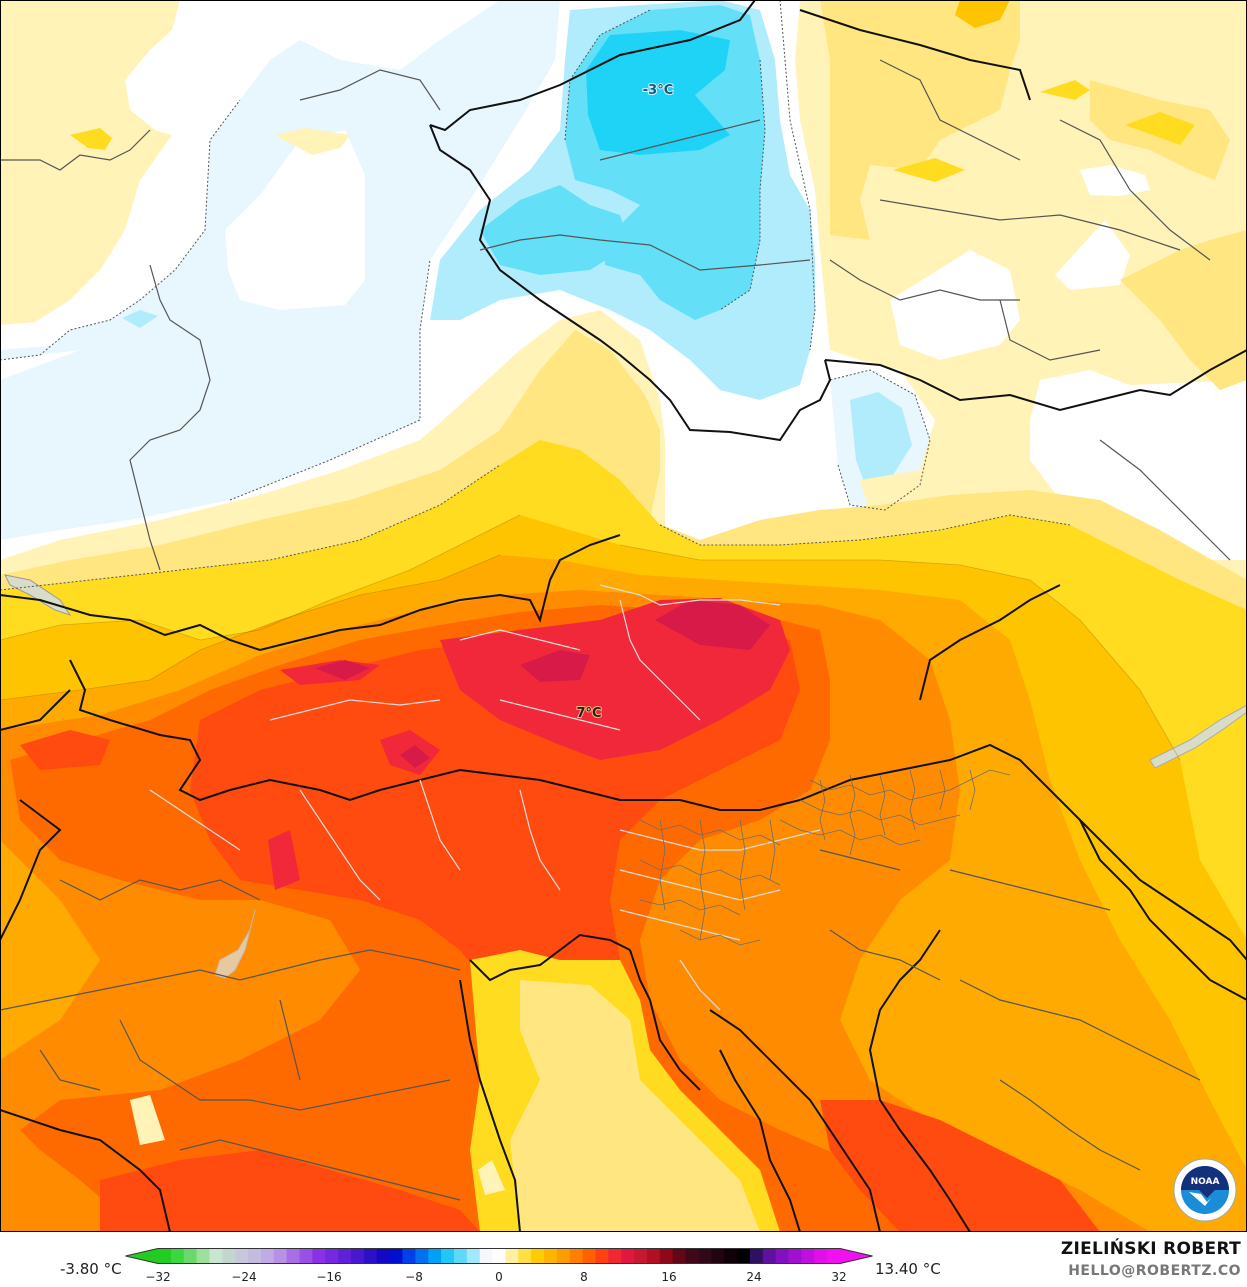 This screenshot has height=1287, width=1247. What do you see at coordinates (329, 1277) in the screenshot?
I see `colorbar-tick: −16` at bounding box center [329, 1277].